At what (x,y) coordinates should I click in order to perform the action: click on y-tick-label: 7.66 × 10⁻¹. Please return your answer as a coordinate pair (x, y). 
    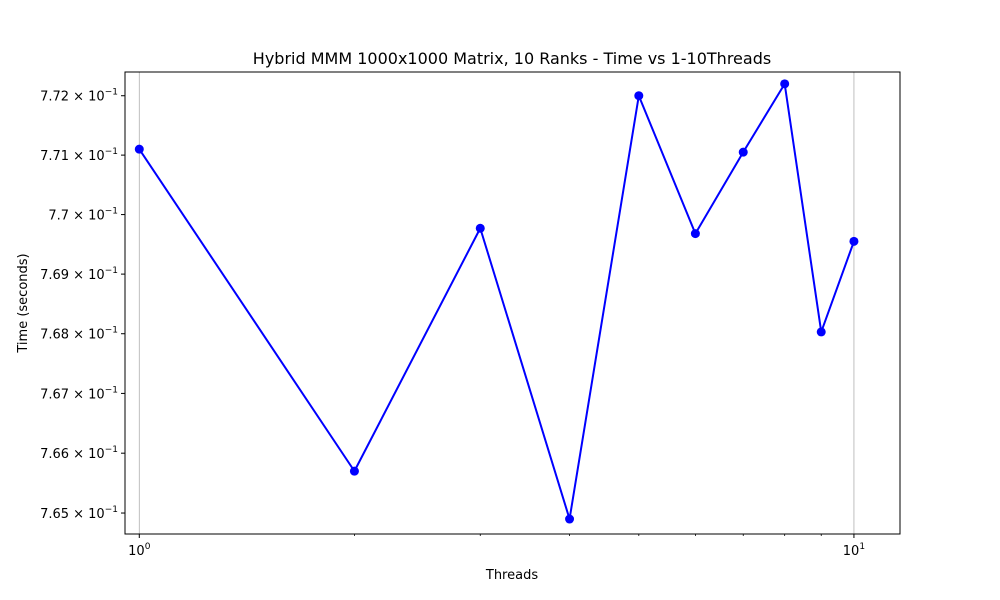
    Looking at the image, I should click on (79, 453).